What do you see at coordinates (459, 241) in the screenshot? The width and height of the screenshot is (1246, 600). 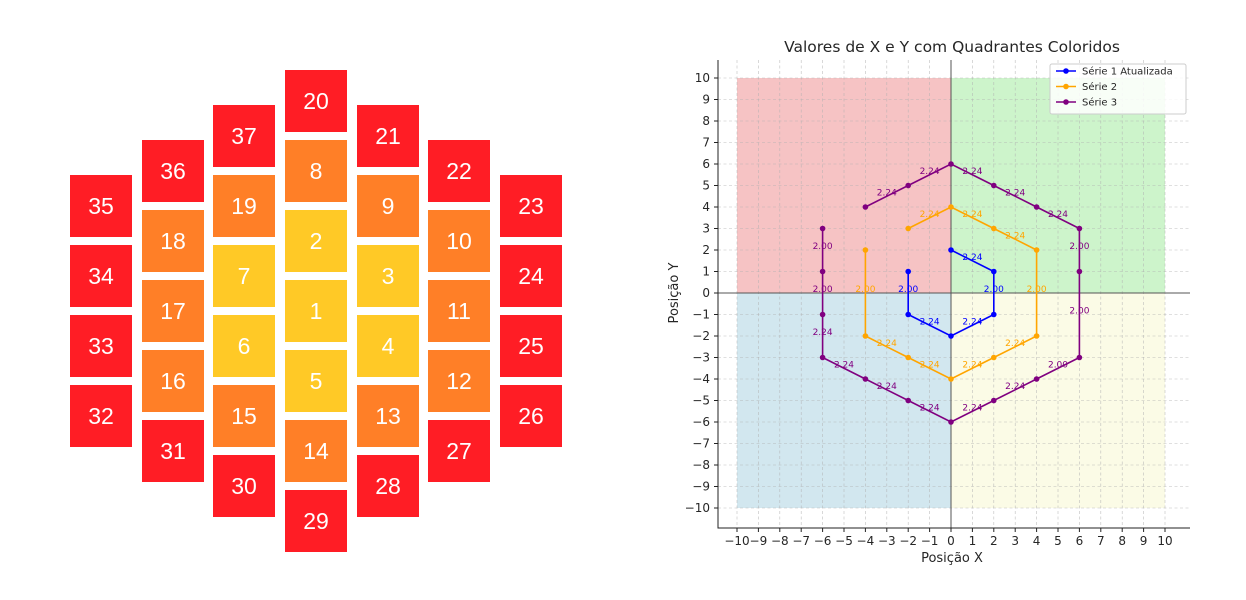 I see `hex-cell: 10` at bounding box center [459, 241].